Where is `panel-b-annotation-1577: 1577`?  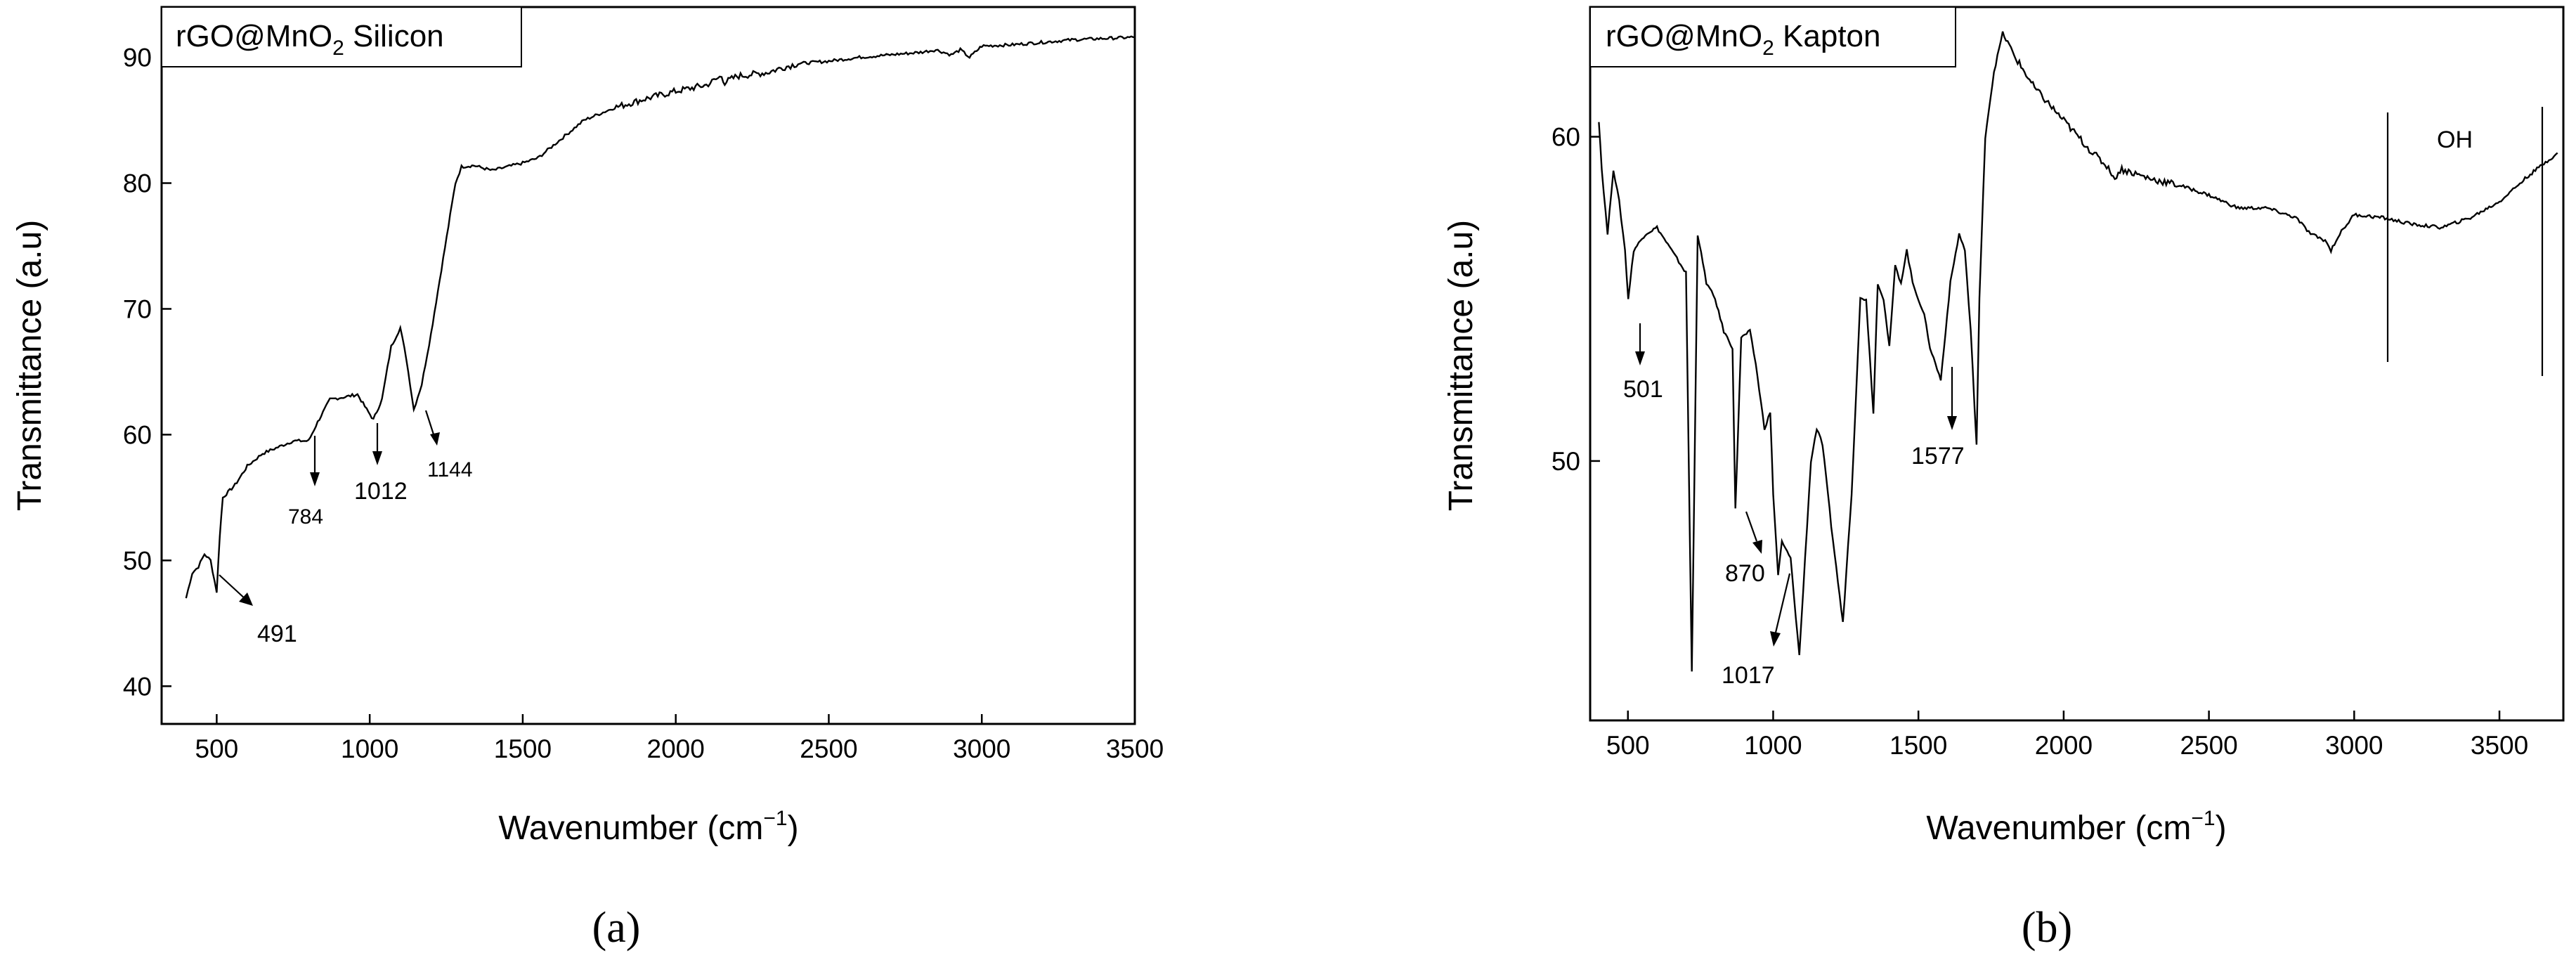 panel-b-annotation-1577: 1577 is located at coordinates (1938, 418).